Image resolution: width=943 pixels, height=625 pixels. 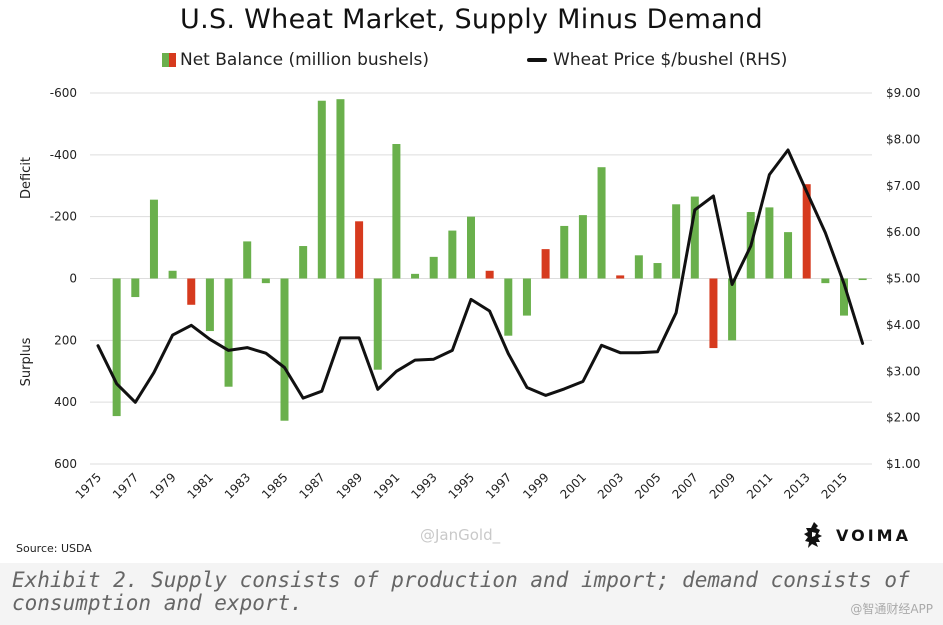 What do you see at coordinates (903, 418) in the screenshot?
I see `right-tick-label: $2.00` at bounding box center [903, 418].